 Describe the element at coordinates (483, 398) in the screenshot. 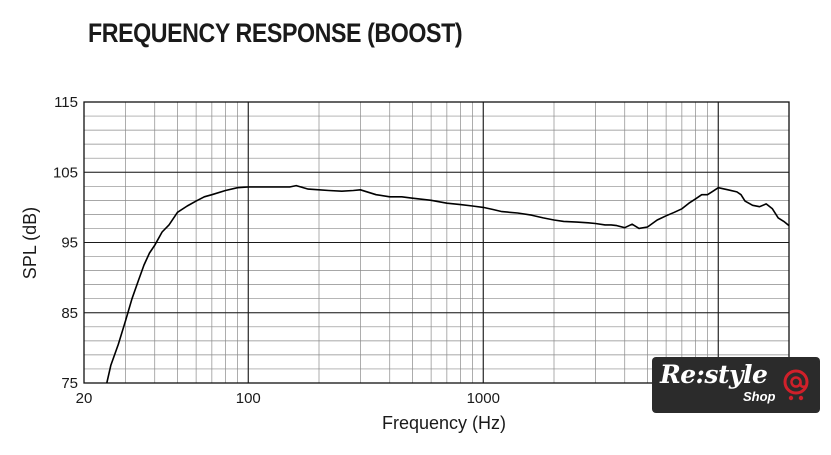

I see `x-tick-label: 1000` at that location.